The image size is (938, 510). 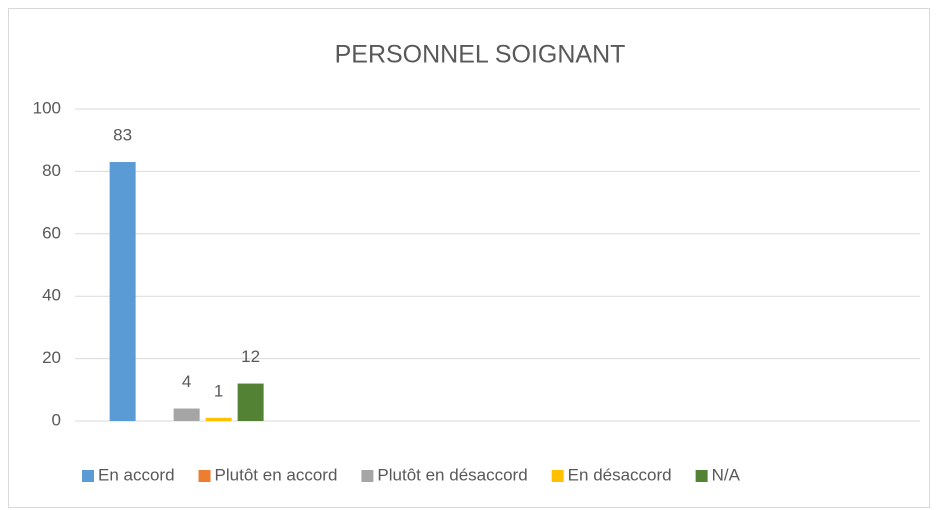 I want to click on y-tick-label: 80, so click(x=51, y=170).